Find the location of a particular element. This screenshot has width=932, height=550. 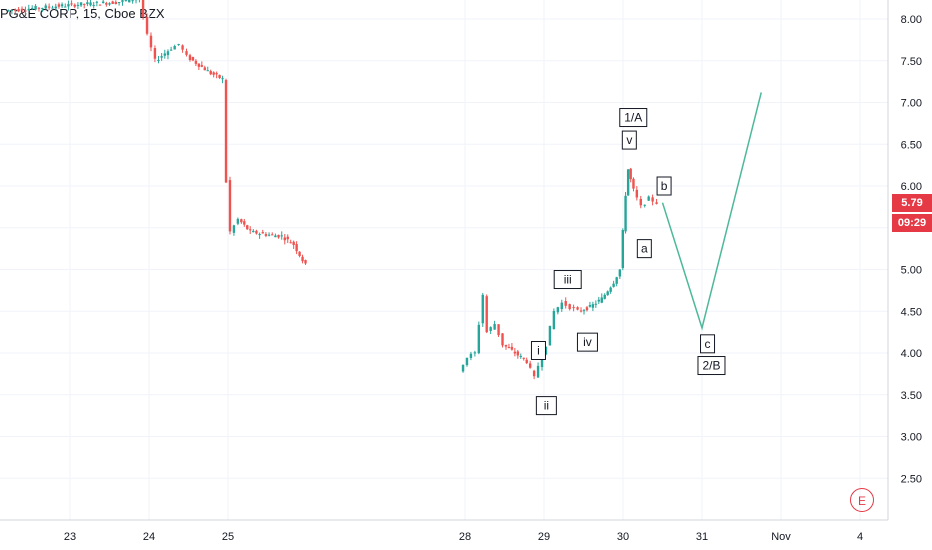

time-axis: 23242528293031Nov456 is located at coordinates (498, 537).